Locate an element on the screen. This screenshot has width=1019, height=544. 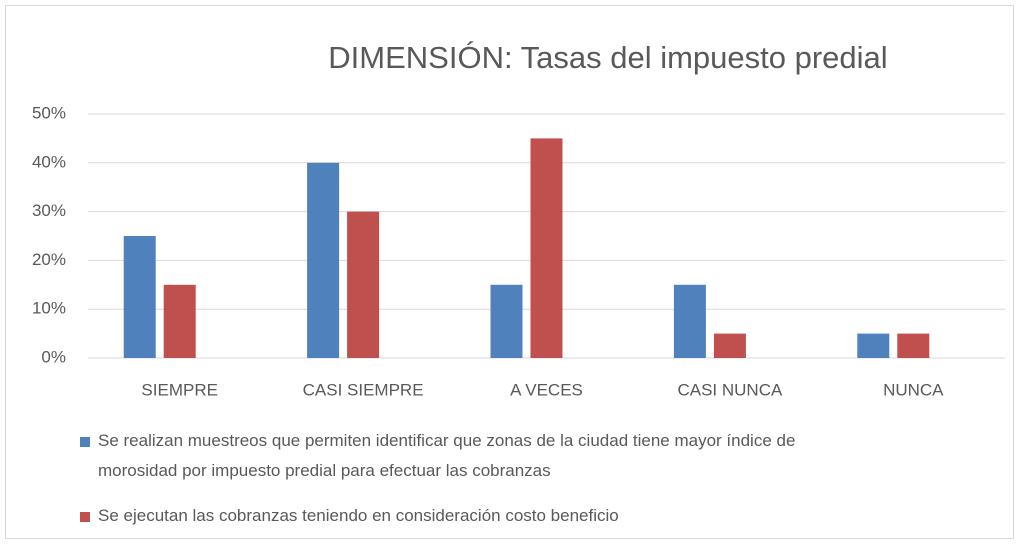
y-tick-label: 10% is located at coordinates (49, 308).